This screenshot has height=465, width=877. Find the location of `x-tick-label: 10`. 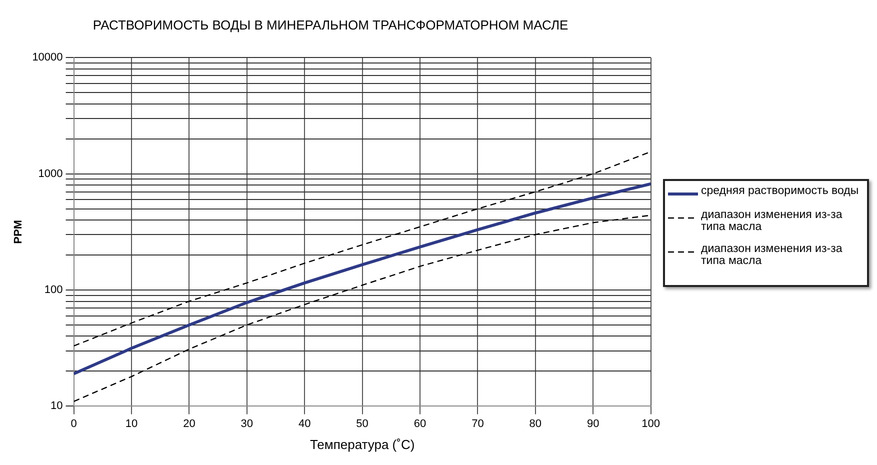

x-tick-label: 10 is located at coordinates (131, 424).